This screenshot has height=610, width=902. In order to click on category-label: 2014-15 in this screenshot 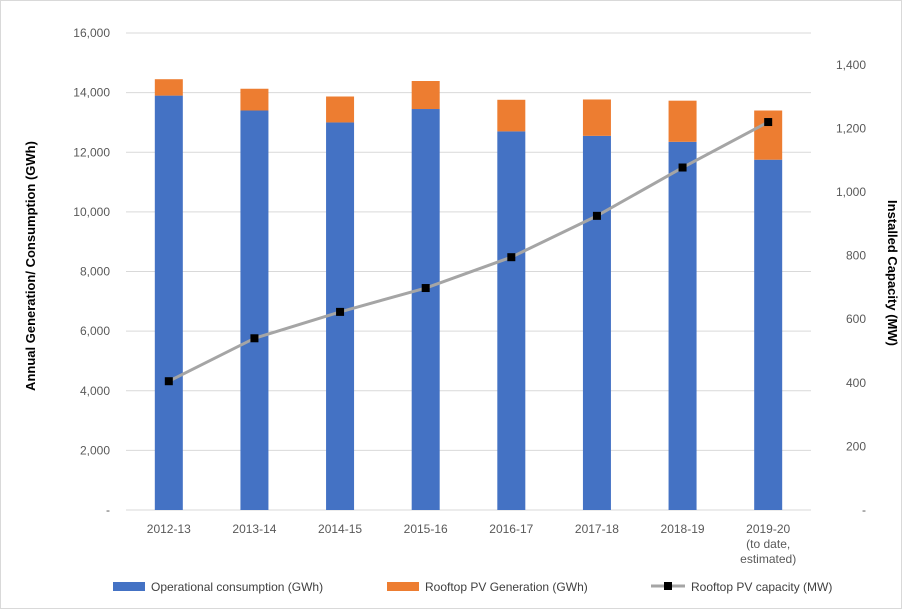, I will do `click(340, 529)`.